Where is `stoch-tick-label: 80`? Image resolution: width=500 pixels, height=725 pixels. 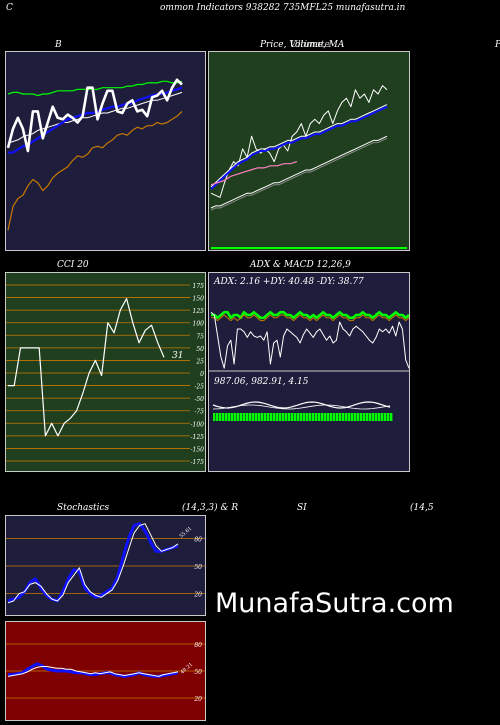 stoch-tick-label: 80 is located at coordinates (198, 539).